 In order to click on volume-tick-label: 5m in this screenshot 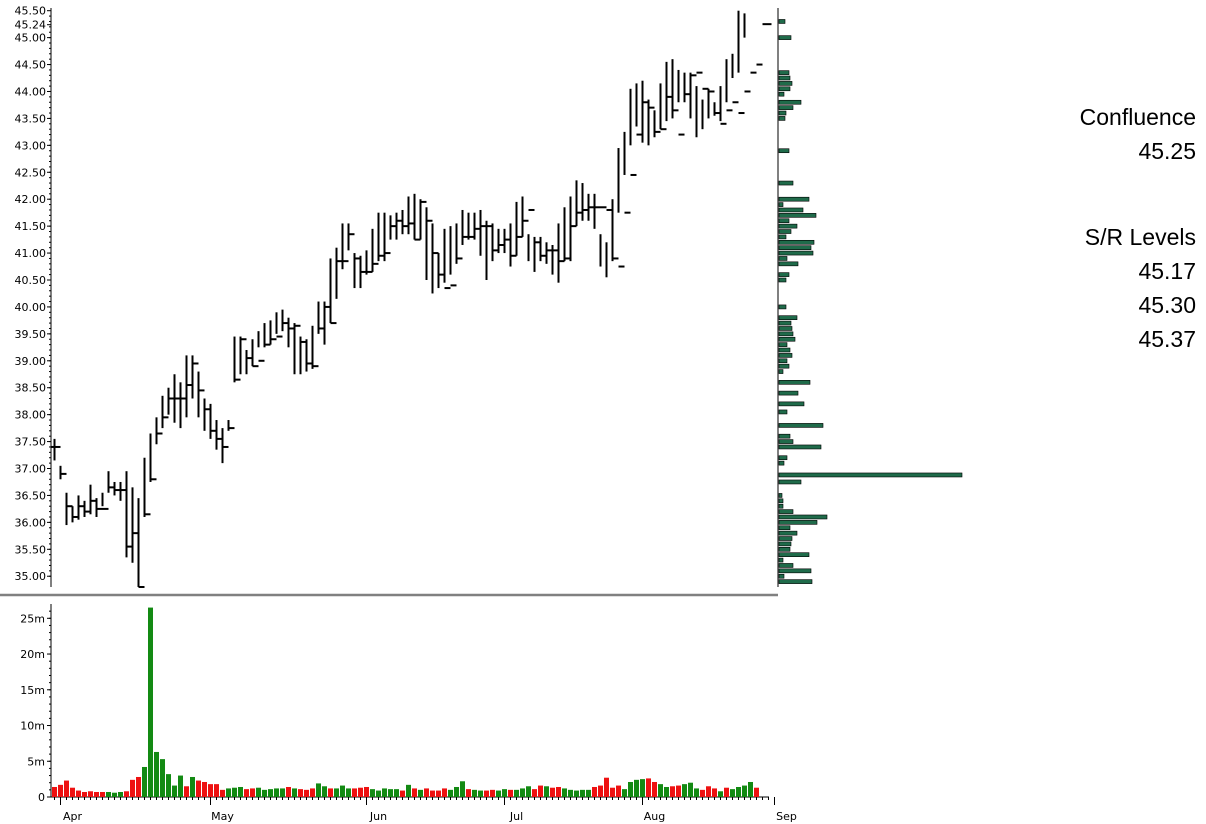, I will do `click(36, 761)`.